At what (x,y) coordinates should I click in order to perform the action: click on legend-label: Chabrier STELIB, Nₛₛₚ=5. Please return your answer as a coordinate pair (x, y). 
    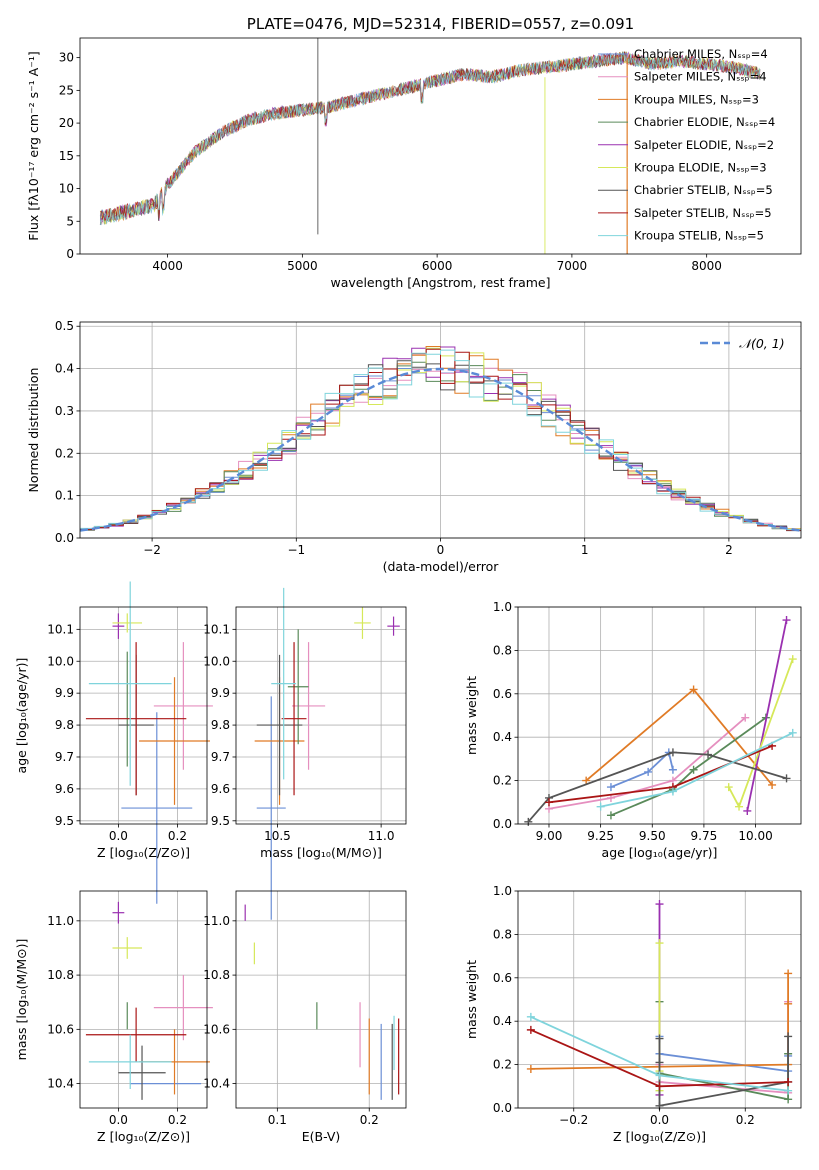
    Looking at the image, I should click on (703, 190).